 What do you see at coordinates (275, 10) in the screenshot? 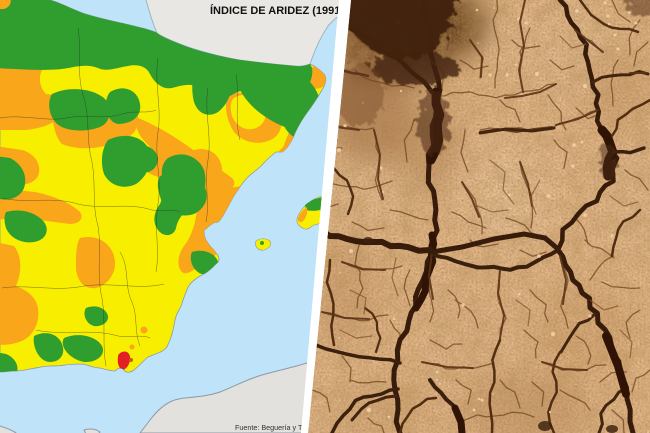
I see `svg-text: ÍNDICE DE ARIDEZ (1991` at bounding box center [275, 10].